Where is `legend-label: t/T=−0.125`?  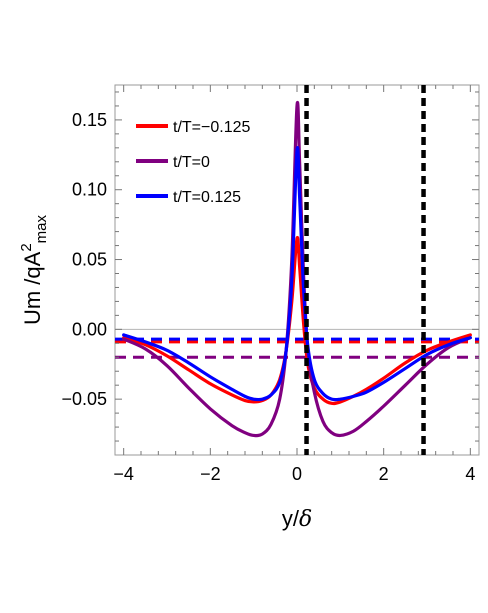 legend-label: t/T=−0.125 is located at coordinates (211, 127).